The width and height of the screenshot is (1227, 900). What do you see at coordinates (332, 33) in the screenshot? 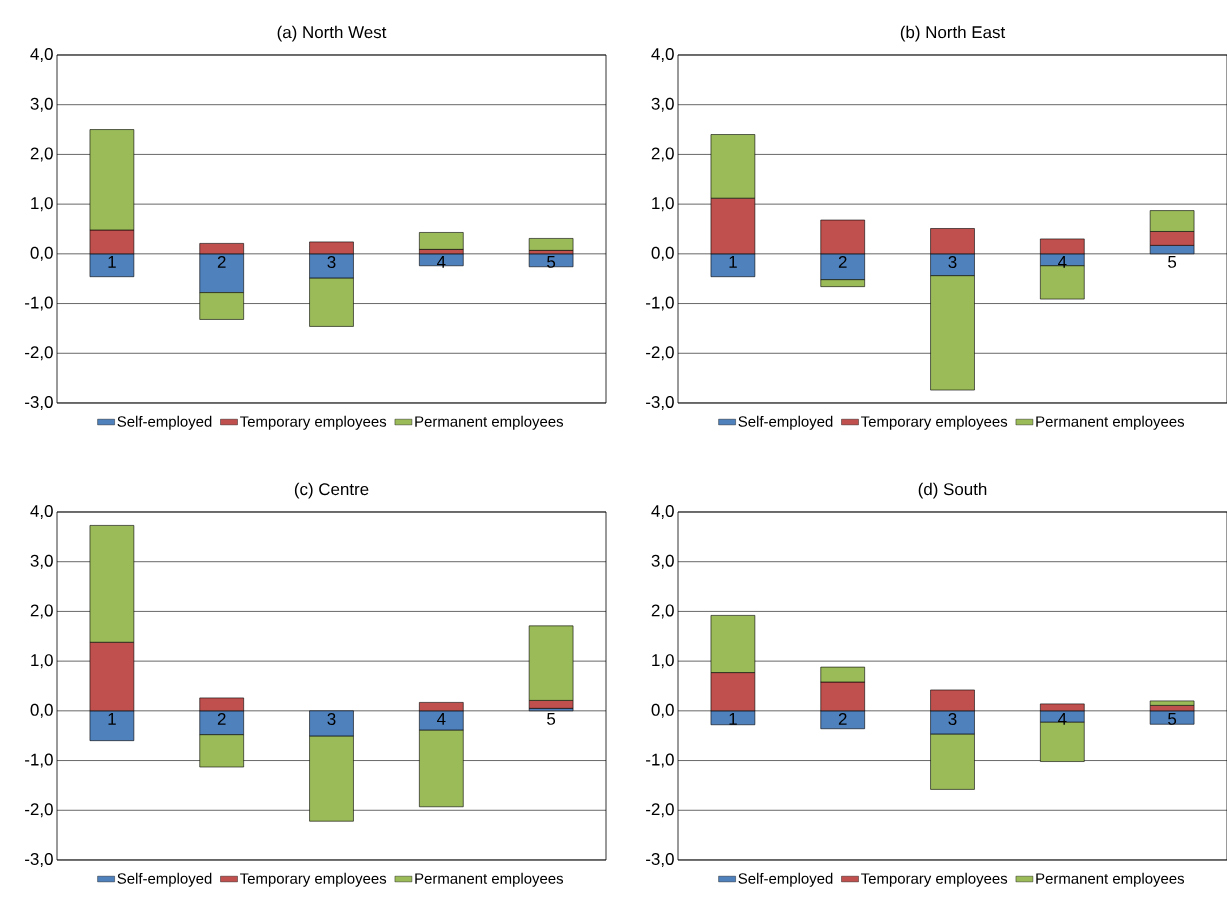
I see `chart-title: (a) North West` at bounding box center [332, 33].